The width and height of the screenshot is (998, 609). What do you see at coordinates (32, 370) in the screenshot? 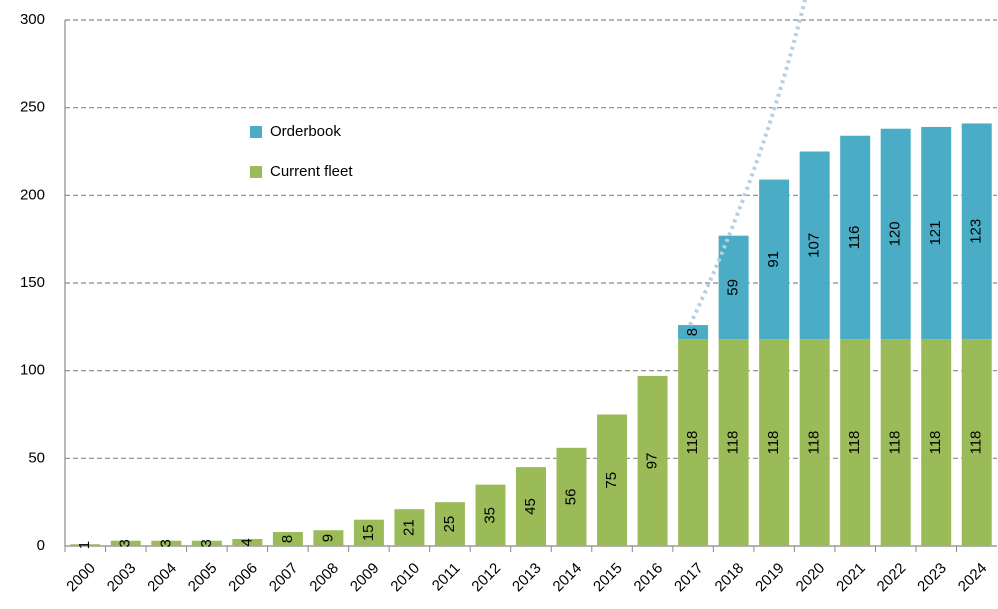
I see `y-tick-label: 100` at bounding box center [32, 370].